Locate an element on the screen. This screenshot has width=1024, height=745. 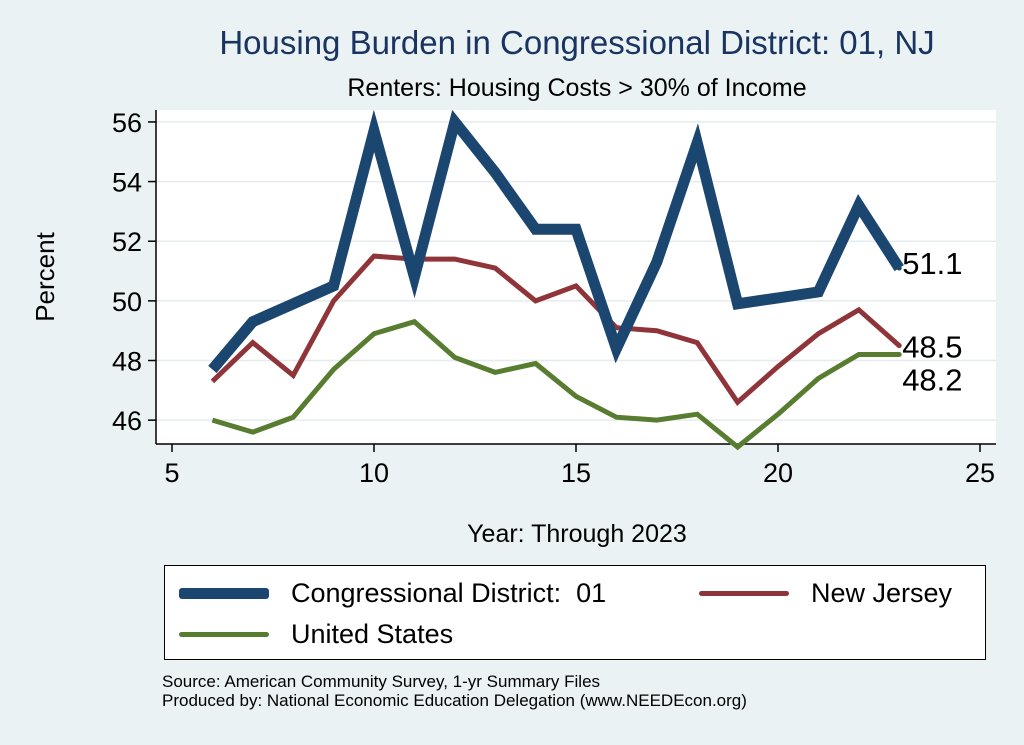
legend-item-new-jersey: New Jersey is located at coordinates (825, 593).